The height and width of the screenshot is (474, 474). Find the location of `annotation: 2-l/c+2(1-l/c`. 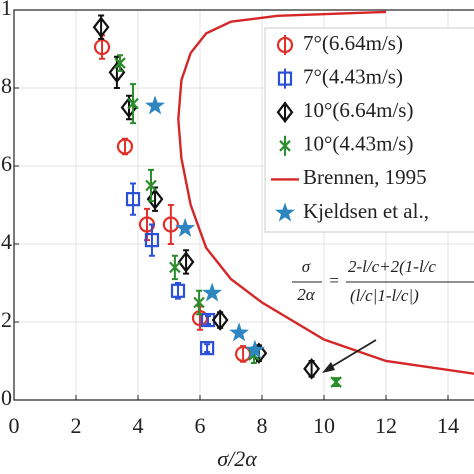

annotation: 2-l/c+2(1-l/c is located at coordinates (392, 266).